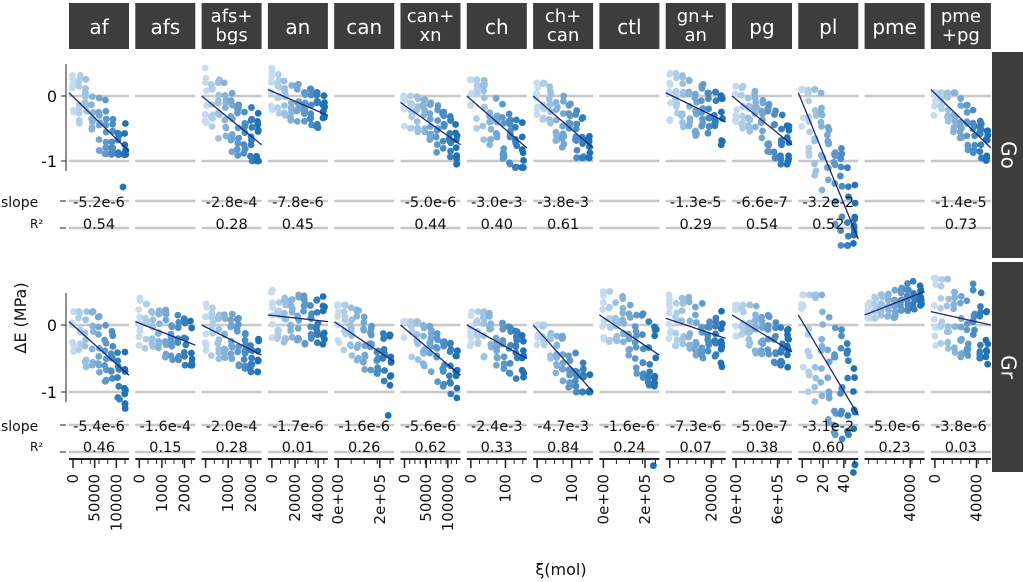 Image resolution: width=1023 pixels, height=582 pixels. Describe the element at coordinates (961, 161) in the screenshot. I see `panel-Go-13: -1.4e-5 0.73` at that location.